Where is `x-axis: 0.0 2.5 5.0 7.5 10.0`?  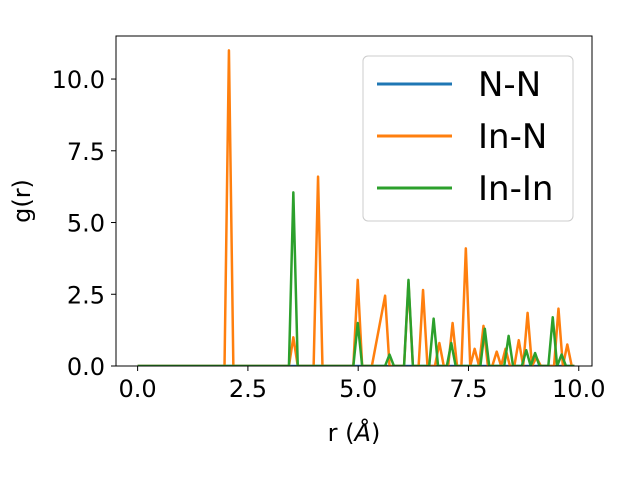 x-axis: 0.0 2.5 5.0 7.5 10.0 is located at coordinates (362, 384).